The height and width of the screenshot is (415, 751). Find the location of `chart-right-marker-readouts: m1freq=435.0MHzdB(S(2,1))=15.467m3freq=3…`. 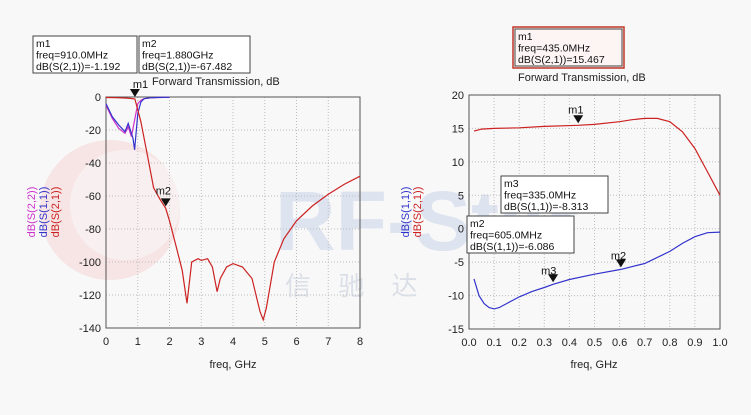

chart-right-marker-readouts: m1freq=435.0MHzdB(S(2,1))=15.467m3freq=3… is located at coordinates (545, 140).